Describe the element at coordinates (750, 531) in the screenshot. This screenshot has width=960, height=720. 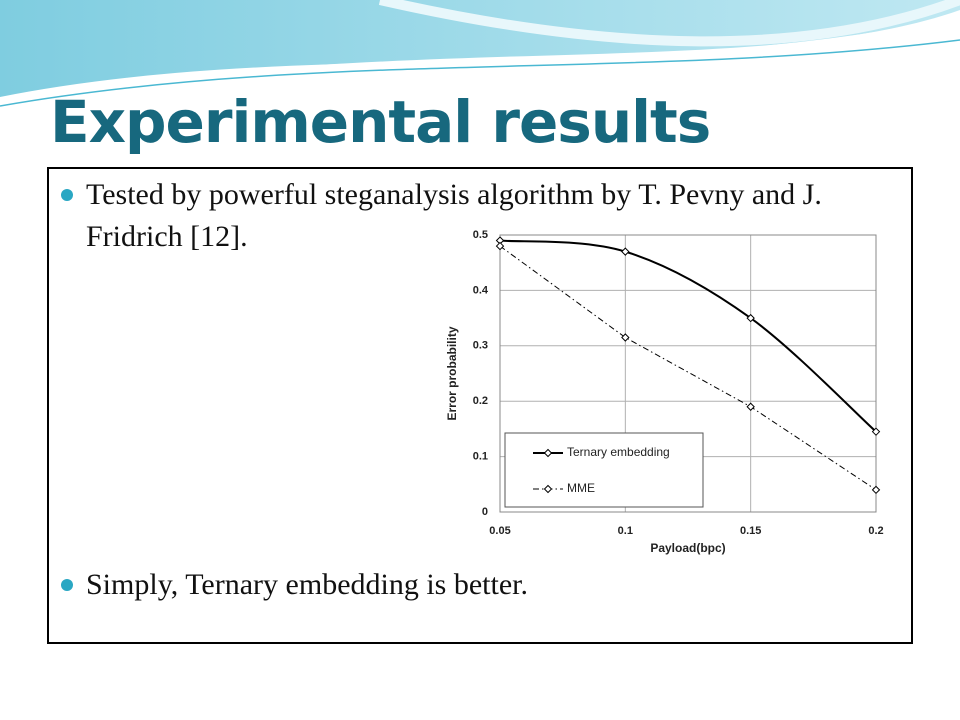
I see `x-tick-label: 0.15` at that location.